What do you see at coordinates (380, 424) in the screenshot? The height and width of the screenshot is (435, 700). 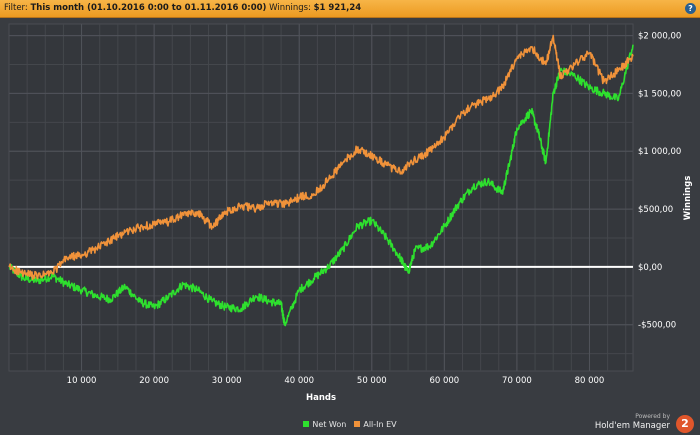 I see `legend-label: All-In EV` at bounding box center [380, 424].